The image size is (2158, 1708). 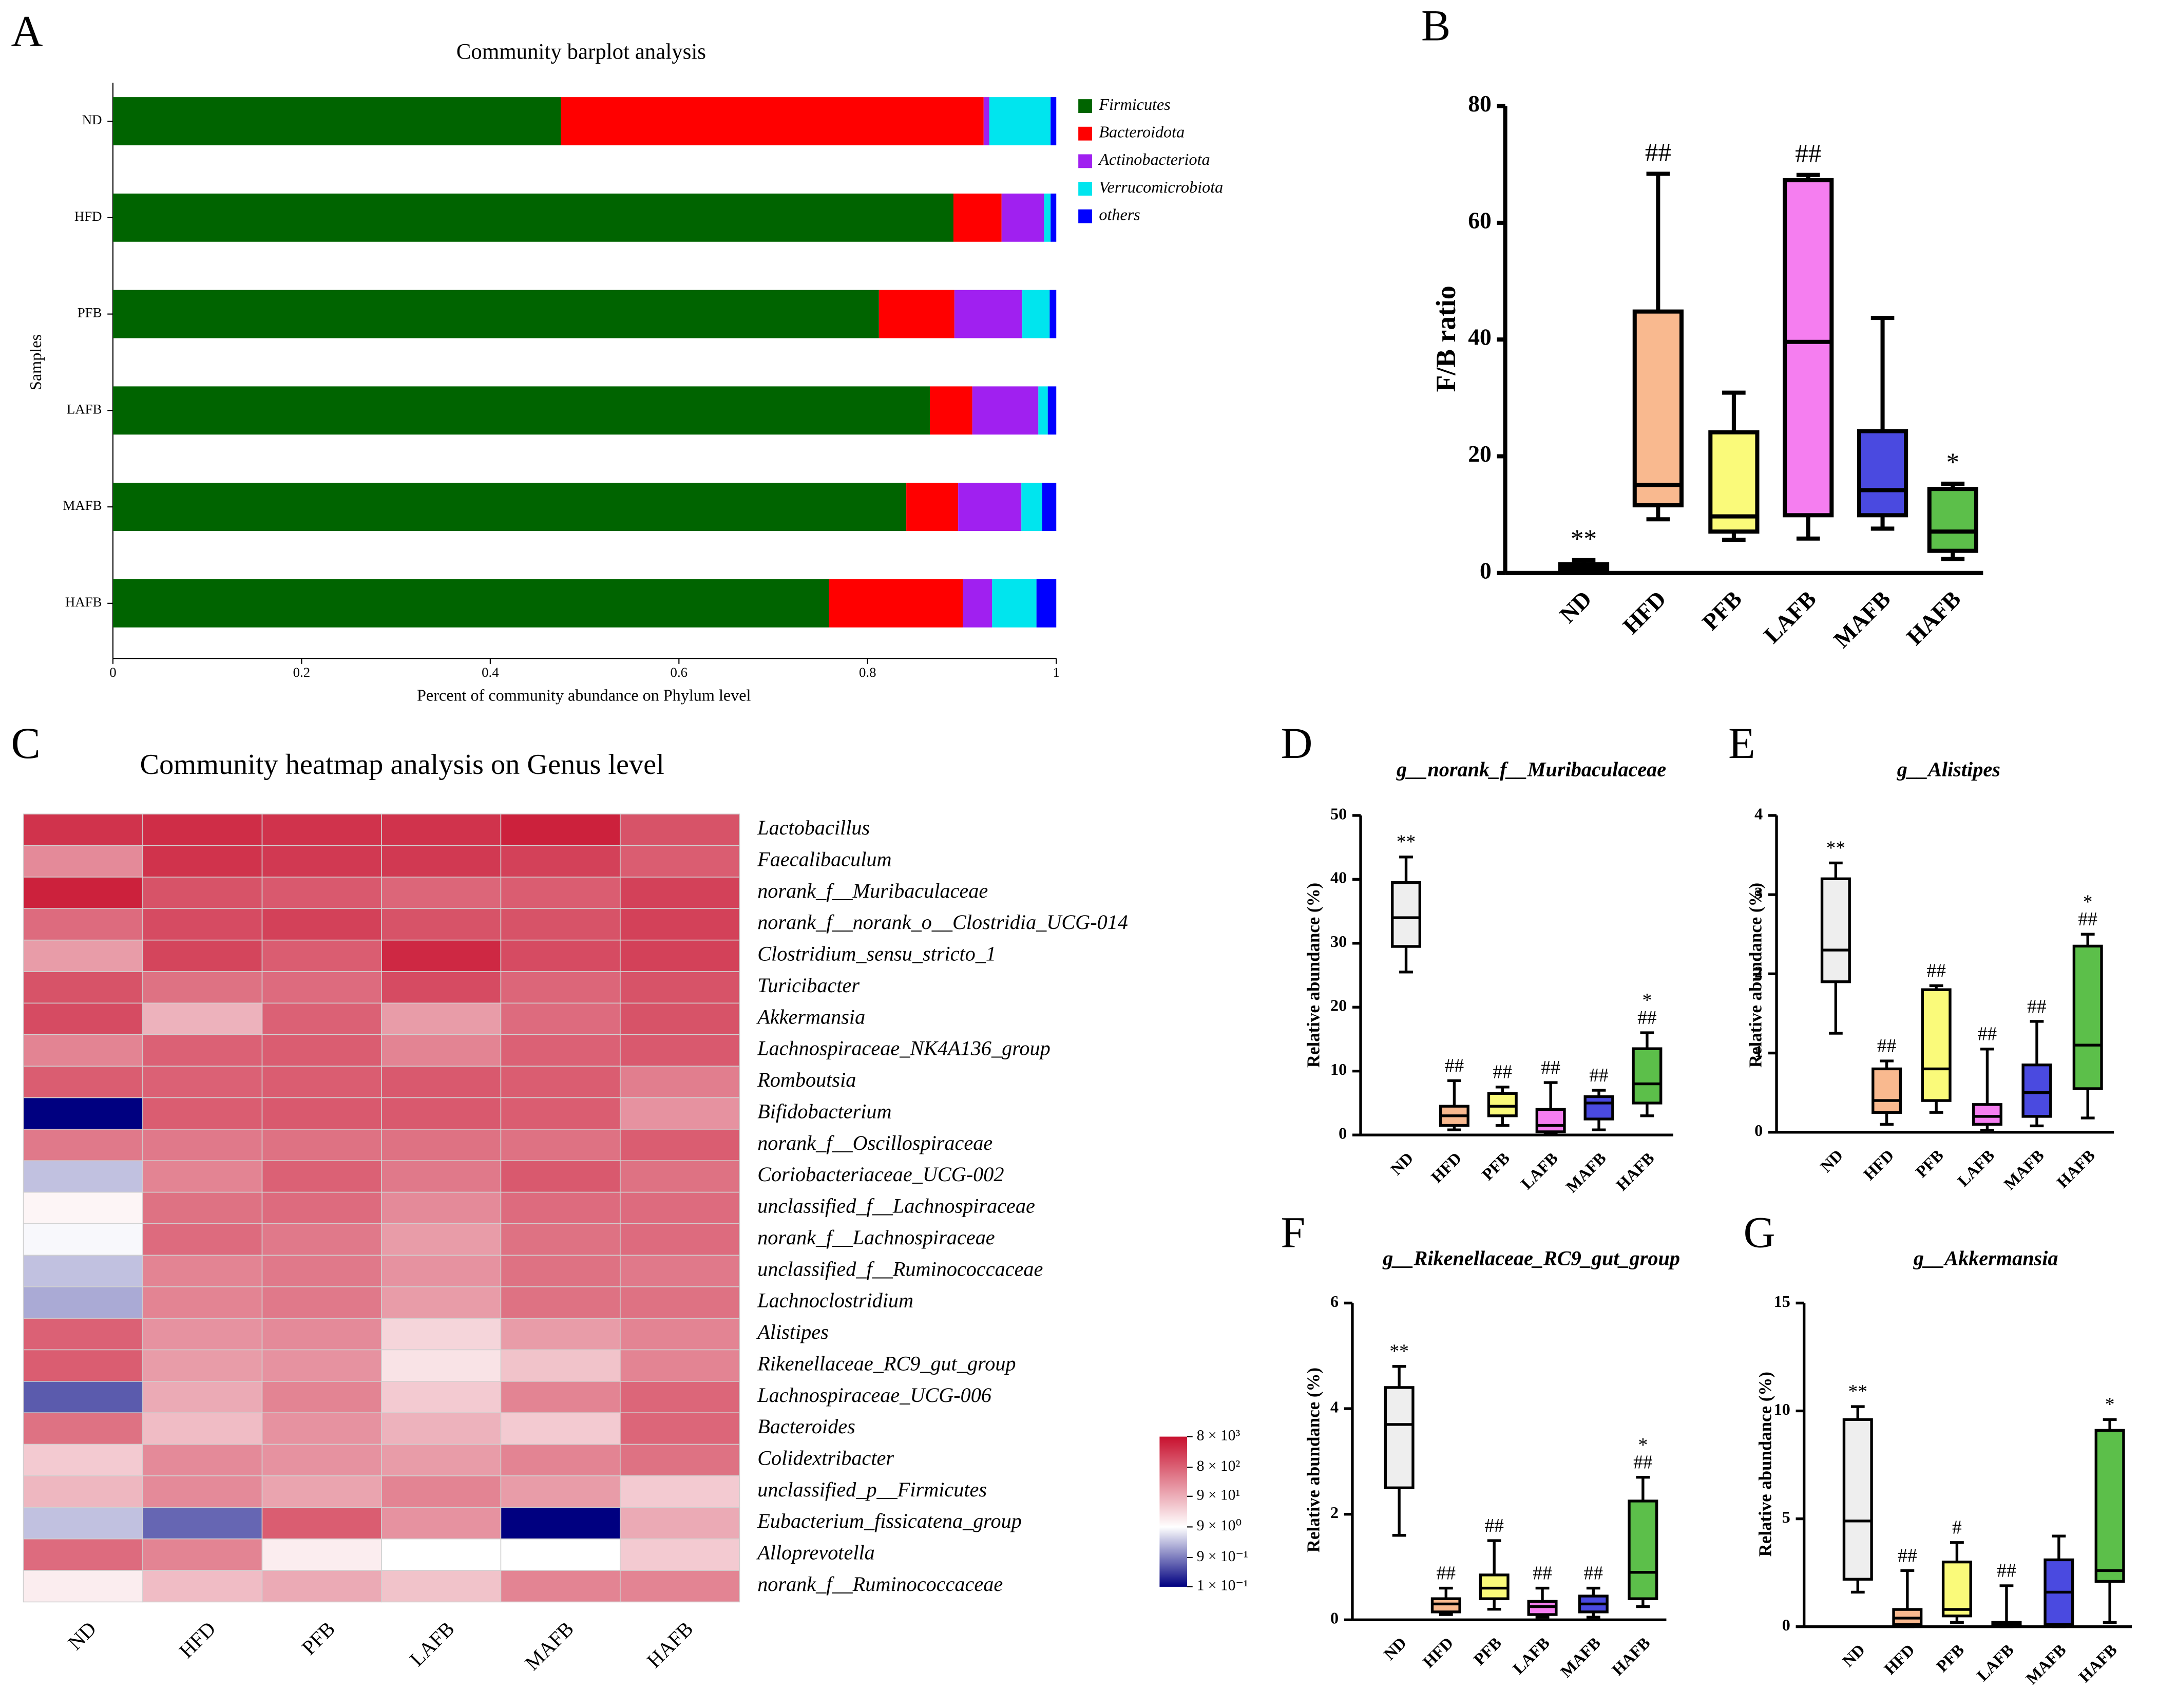 I want to click on panel-letter: A, so click(x=27, y=31).